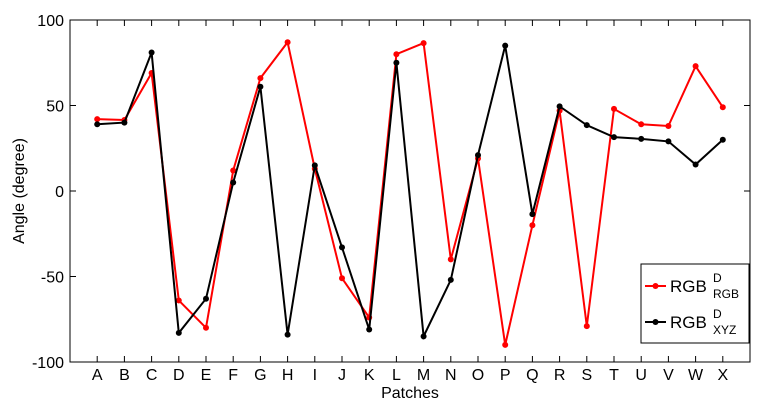 This screenshot has width=761, height=401. Describe the element at coordinates (260, 375) in the screenshot. I see `x-tick-label: G` at that location.